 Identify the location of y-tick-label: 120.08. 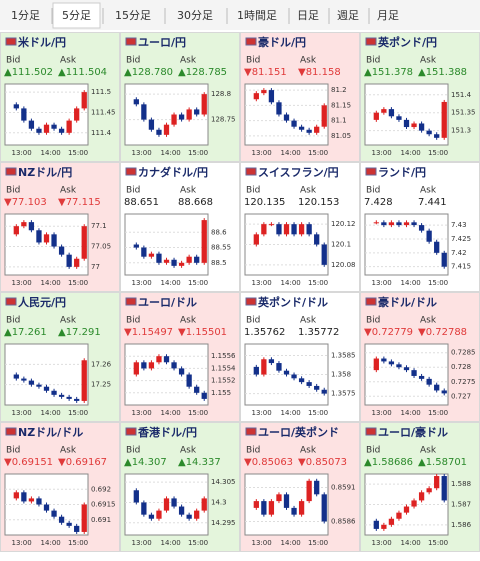
(343, 265).